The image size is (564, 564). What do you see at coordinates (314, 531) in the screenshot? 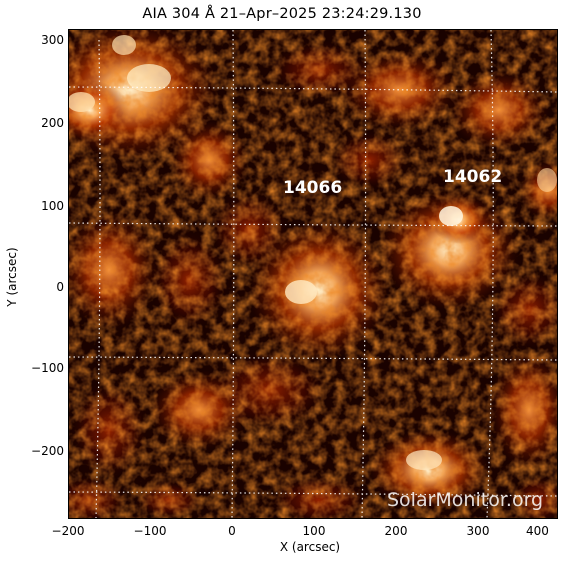
I see `x-tick-100: 100` at bounding box center [314, 531].